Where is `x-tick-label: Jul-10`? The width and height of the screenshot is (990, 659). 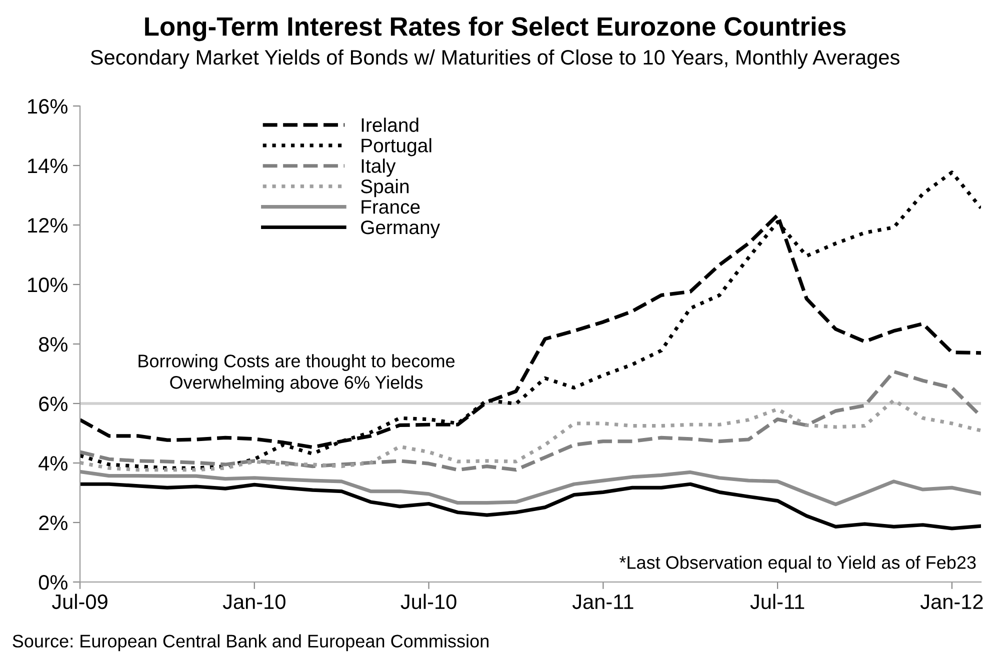
x-tick-label: Jul-10 is located at coordinates (428, 602).